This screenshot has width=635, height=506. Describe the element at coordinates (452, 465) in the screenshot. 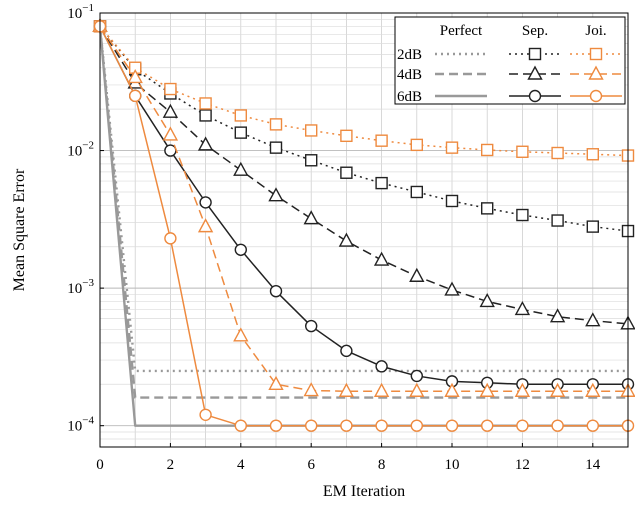

I see `x-tick-label: 10` at that location.